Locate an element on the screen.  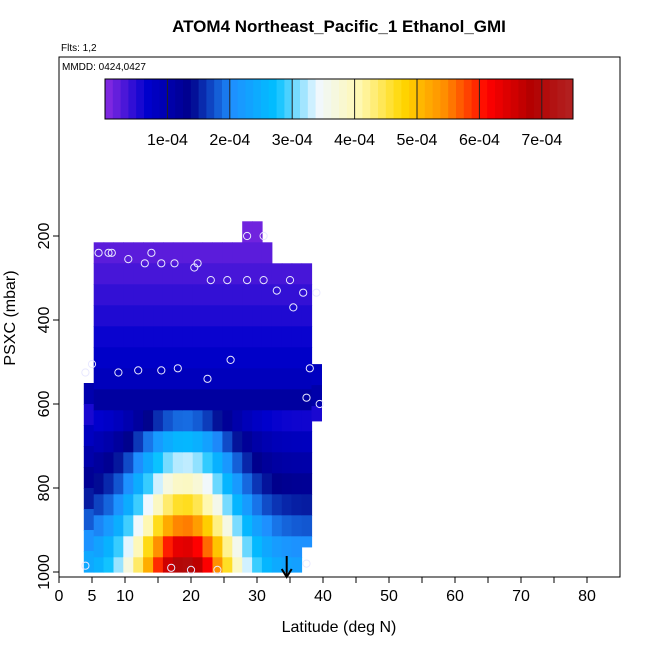
x-tick-label: 10 is located at coordinates (125, 596).